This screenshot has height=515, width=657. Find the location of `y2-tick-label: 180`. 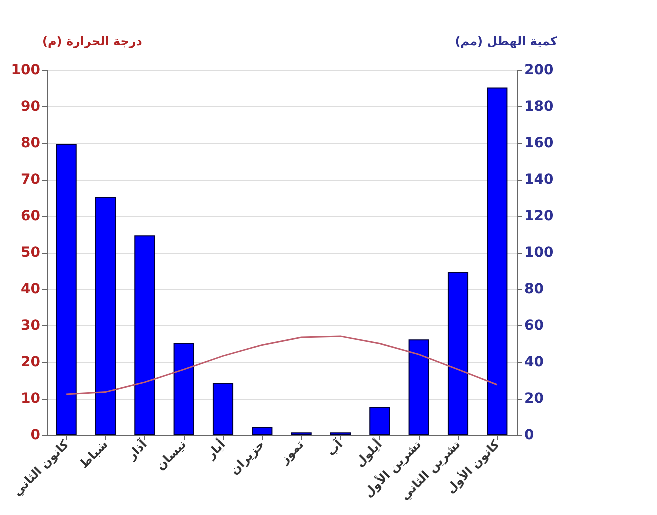

y2-tick-label: 180 is located at coordinates (539, 107).